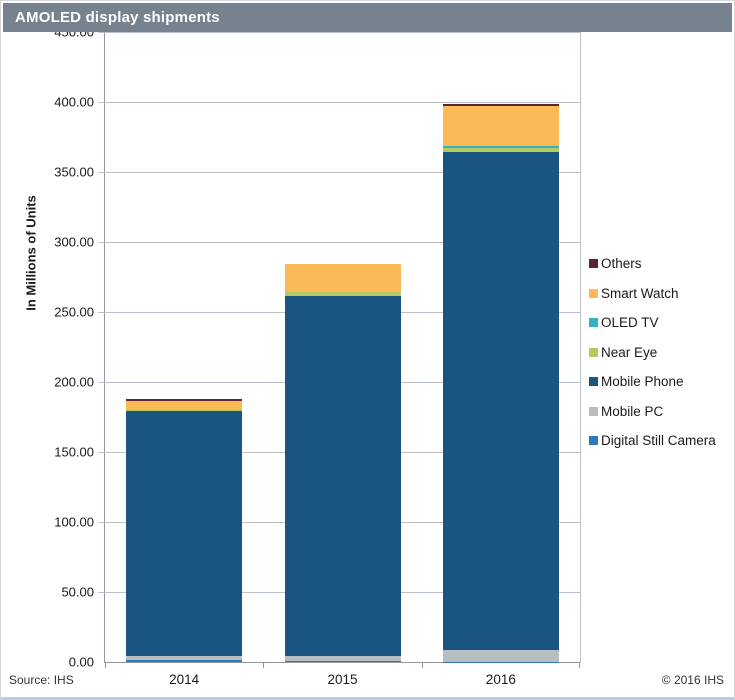  Describe the element at coordinates (658, 441) in the screenshot. I see `legend-label: Digital Still Camera` at that location.